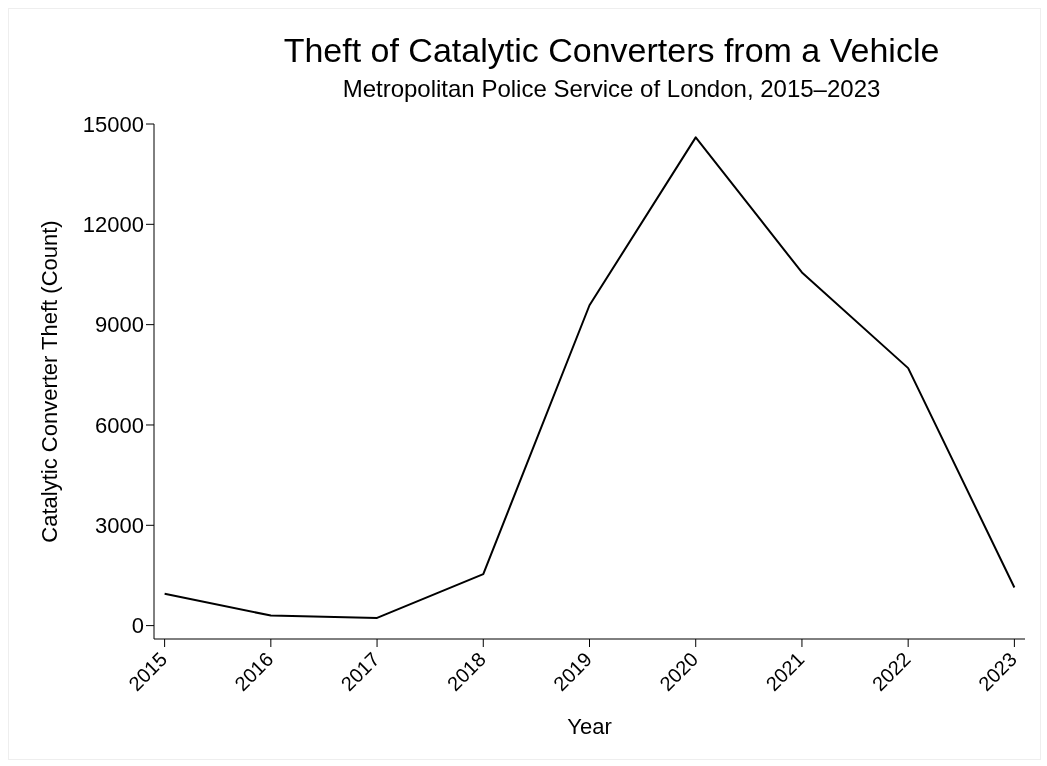 The width and height of the screenshot is (1047, 766). I want to click on x-axis-title: Year, so click(589, 726).